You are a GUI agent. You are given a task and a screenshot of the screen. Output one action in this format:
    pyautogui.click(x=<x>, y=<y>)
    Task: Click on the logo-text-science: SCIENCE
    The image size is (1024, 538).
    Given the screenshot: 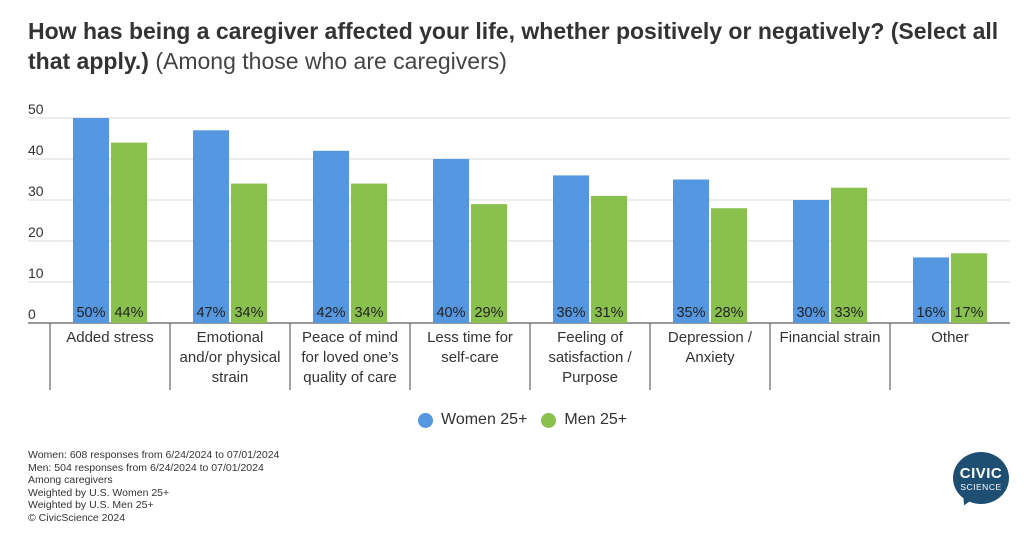 What is the action you would take?
    pyautogui.click(x=981, y=487)
    